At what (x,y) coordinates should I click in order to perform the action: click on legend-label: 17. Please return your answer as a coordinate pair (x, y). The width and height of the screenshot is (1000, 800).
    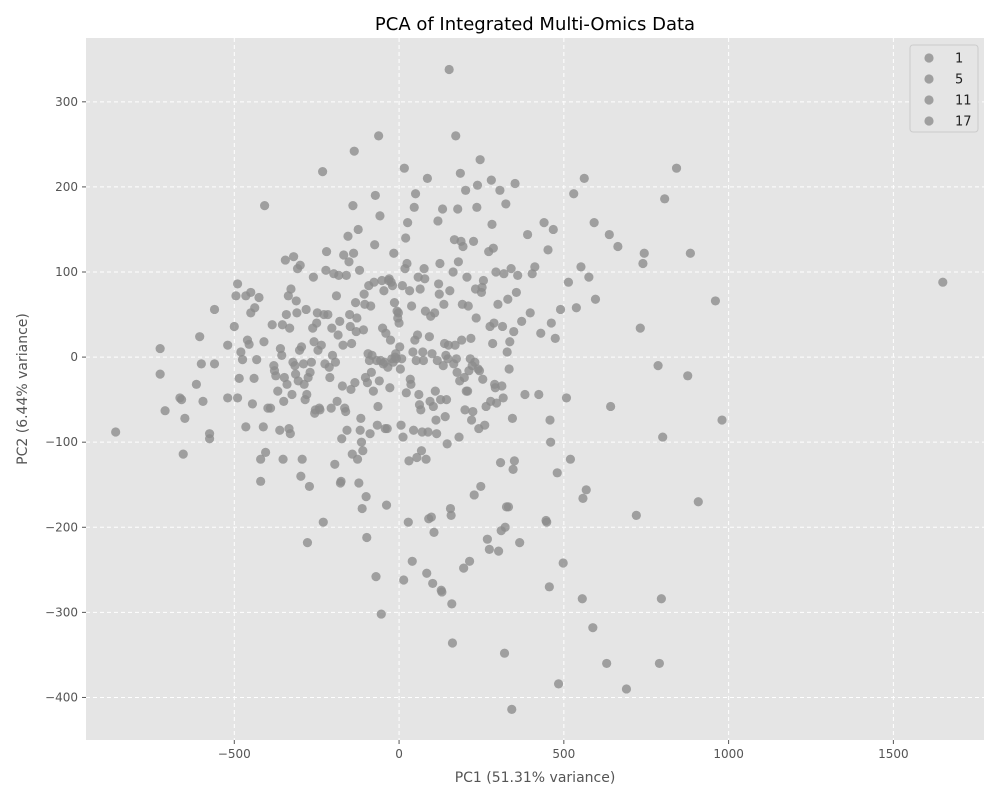
    Looking at the image, I should click on (963, 122).